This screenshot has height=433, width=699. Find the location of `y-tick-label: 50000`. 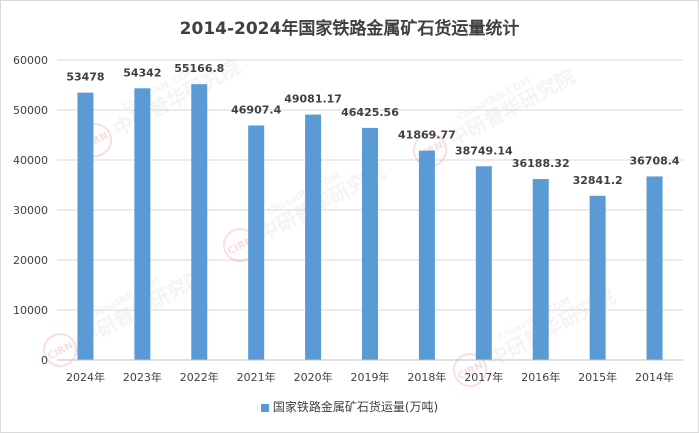

y-tick-label: 50000 is located at coordinates (30, 110).